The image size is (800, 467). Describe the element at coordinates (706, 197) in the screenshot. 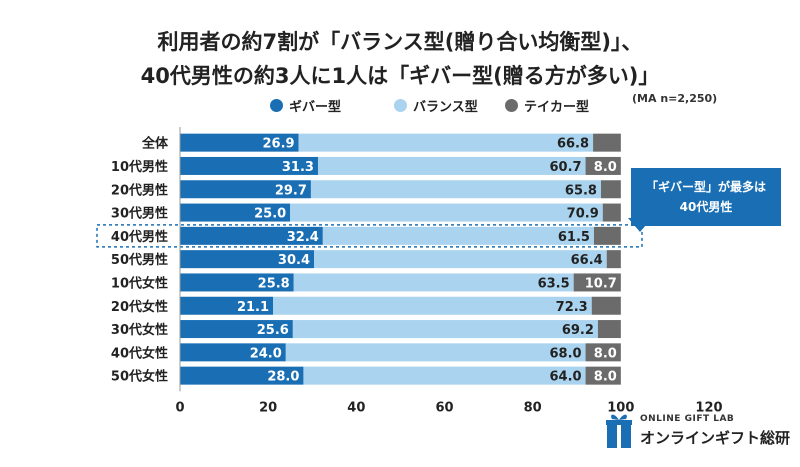

I see `callout-box: 「ギバー型」が最多は 40代男性` at that location.